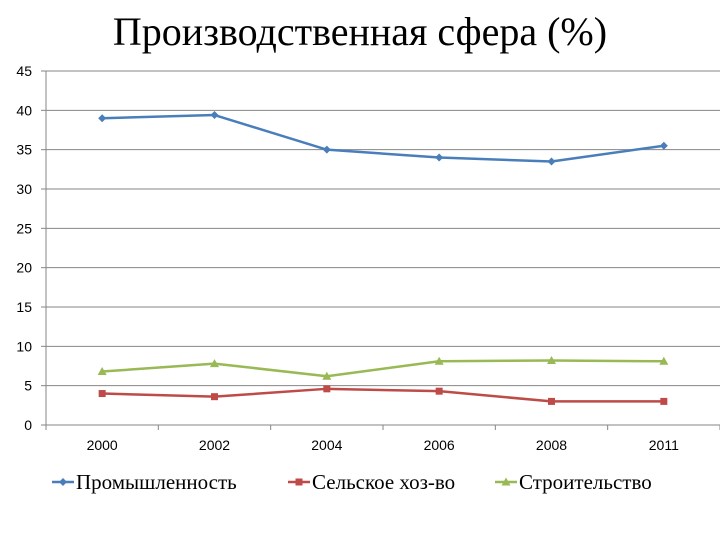  Describe the element at coordinates (383, 482) in the screenshot. I see `legend-label: Сельское хоз-во` at that location.